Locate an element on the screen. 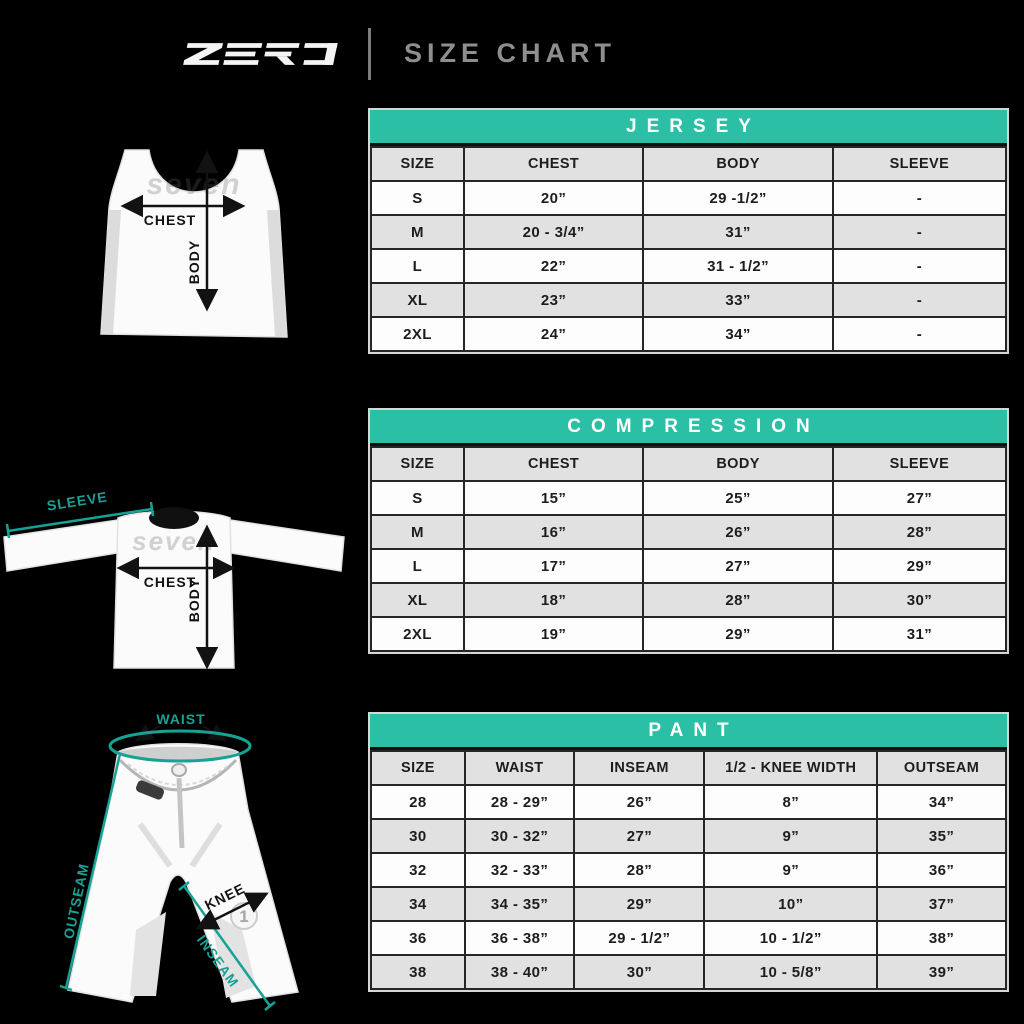  table-row: S 20” 29 -1/2” - is located at coordinates (689, 198).